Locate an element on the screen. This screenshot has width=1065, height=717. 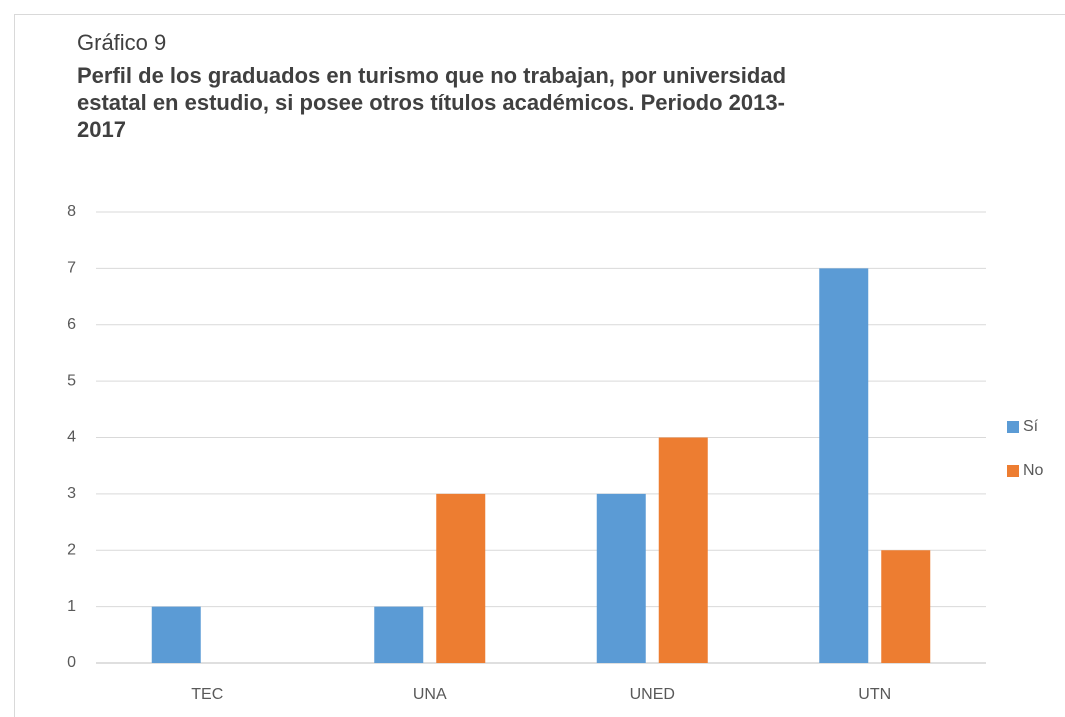
x-tick-label: UTN is located at coordinates (874, 694).